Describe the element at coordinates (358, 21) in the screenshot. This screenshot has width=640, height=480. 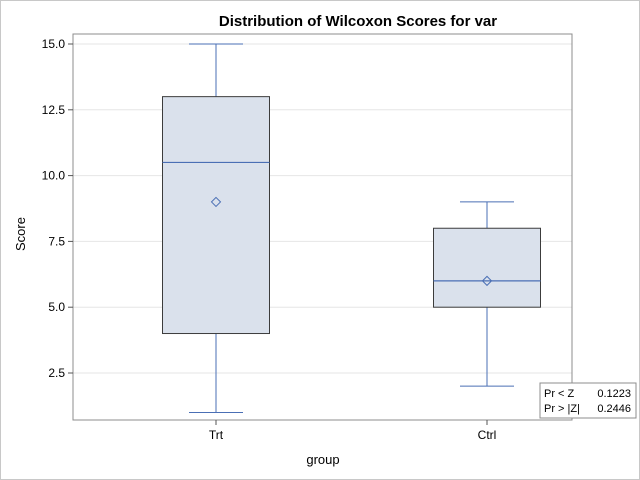
I see `chart-title: Distribution of Wilcoxon Scores for var` at that location.